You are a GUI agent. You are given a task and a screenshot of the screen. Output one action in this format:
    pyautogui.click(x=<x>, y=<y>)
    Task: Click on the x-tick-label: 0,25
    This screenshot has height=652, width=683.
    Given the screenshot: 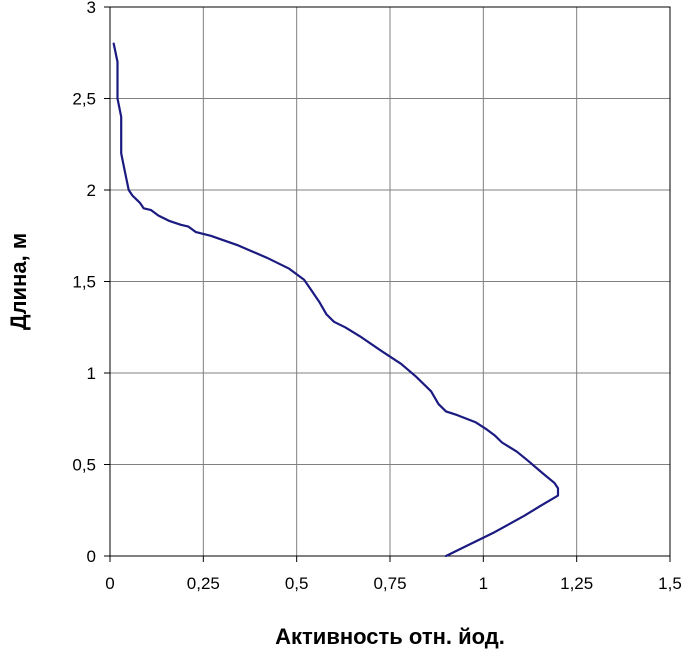 What is the action you would take?
    pyautogui.click(x=203, y=583)
    